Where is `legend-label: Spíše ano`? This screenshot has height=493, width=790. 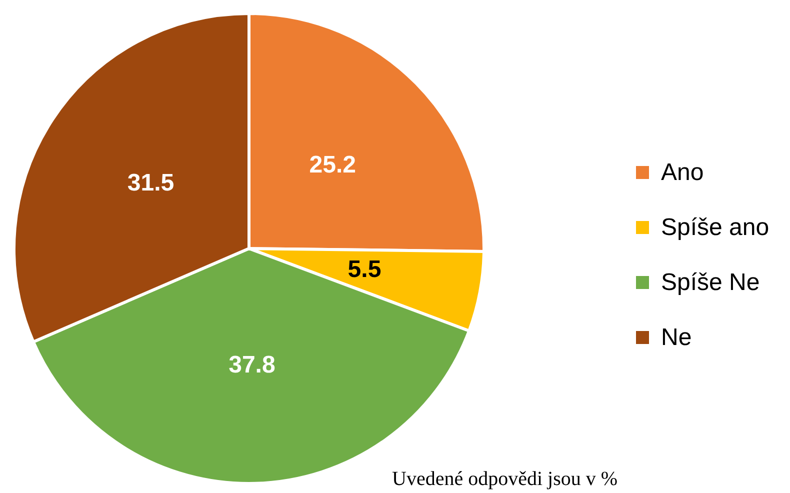
legend-label: Spíše ano is located at coordinates (715, 228).